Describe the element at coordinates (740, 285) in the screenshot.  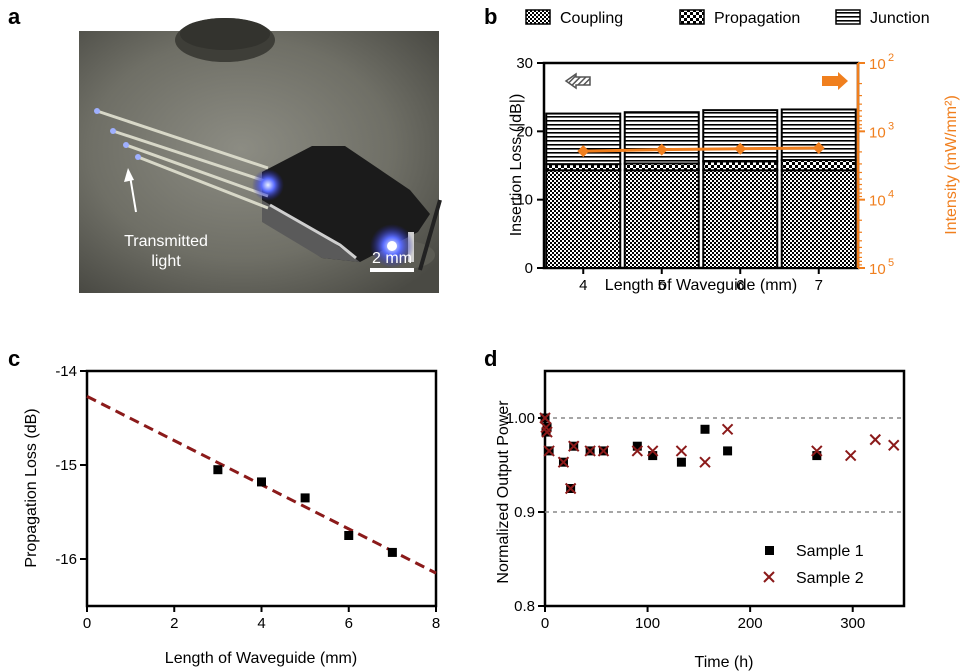
I see `x-tick-label-b: 6` at that location.